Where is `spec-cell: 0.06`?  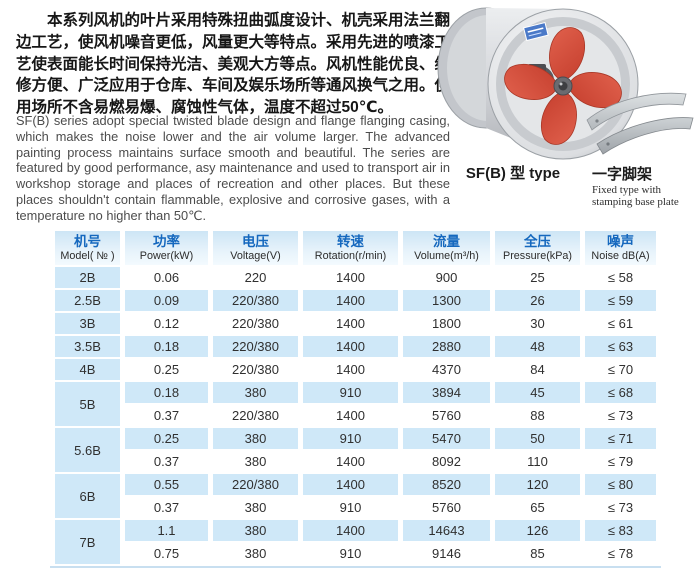 spec-cell: 0.06 is located at coordinates (166, 277).